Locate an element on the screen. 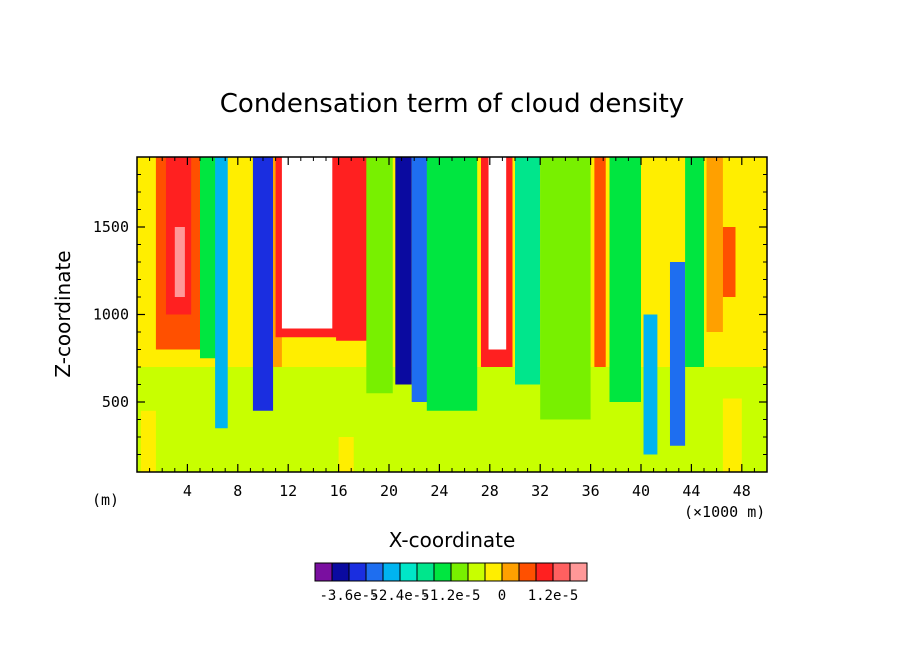 This screenshot has height=654, width=904. x-tick-label: 44 is located at coordinates (691, 491).